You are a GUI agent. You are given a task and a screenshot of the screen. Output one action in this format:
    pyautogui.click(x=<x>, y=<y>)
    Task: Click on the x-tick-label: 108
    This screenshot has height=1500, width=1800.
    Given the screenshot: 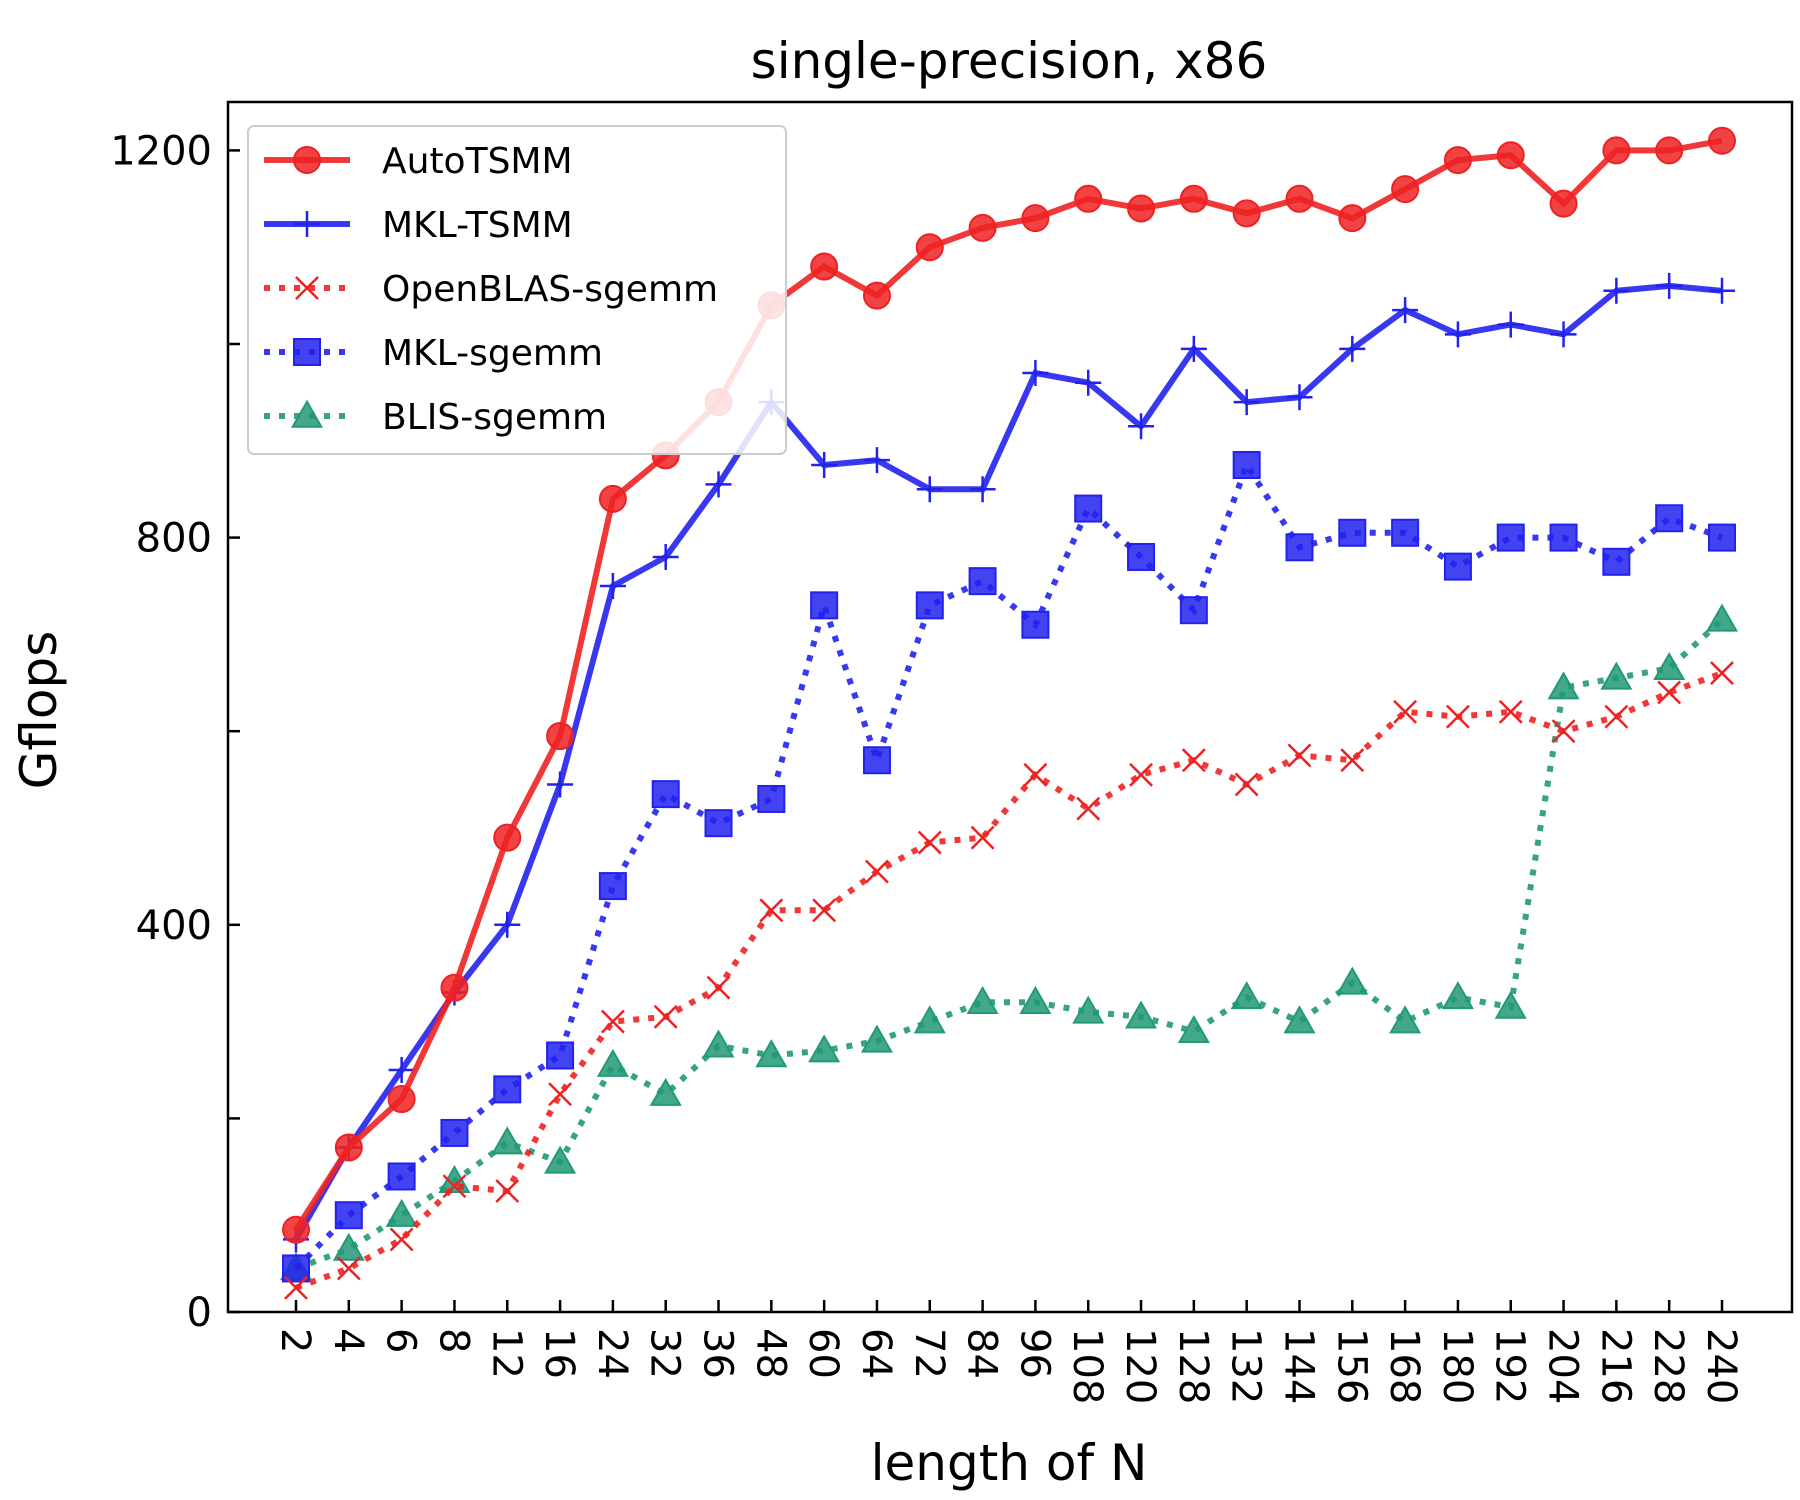 What is the action you would take?
    pyautogui.click(x=1087, y=1366)
    